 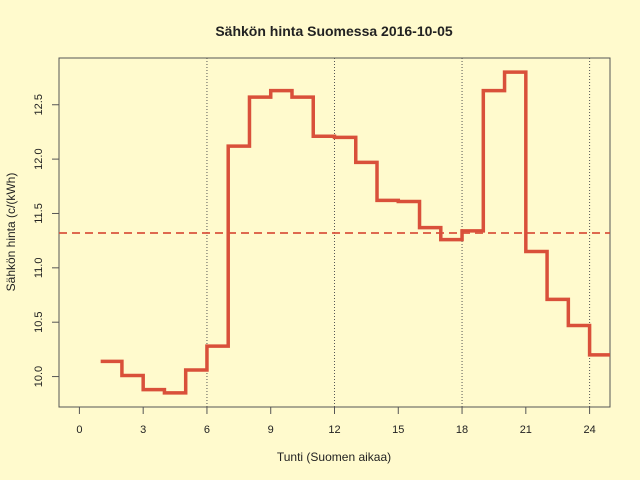 I want to click on y-tick-label: 10.0, so click(x=39, y=376).